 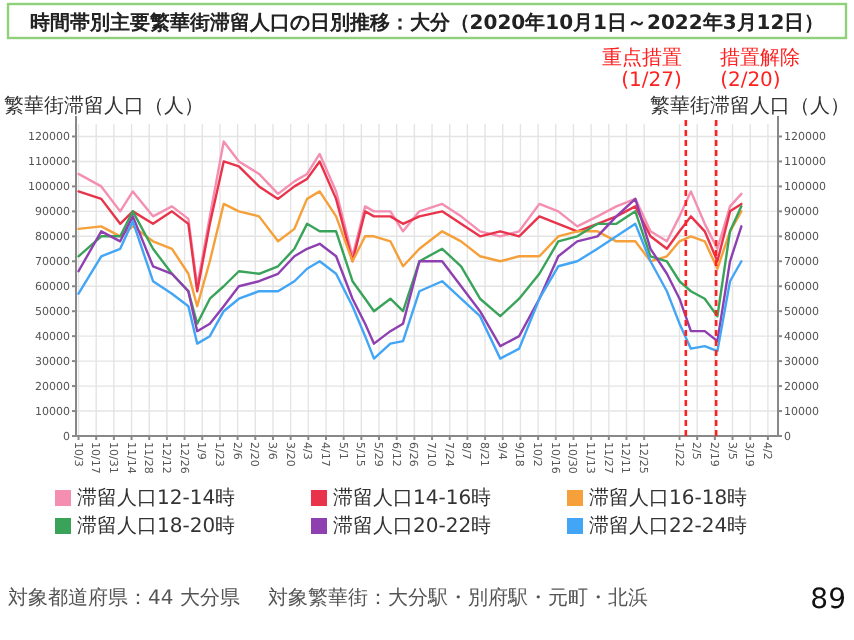 I want to click on ref-line-label: 措置解除 (2/20), so click(x=760, y=69).